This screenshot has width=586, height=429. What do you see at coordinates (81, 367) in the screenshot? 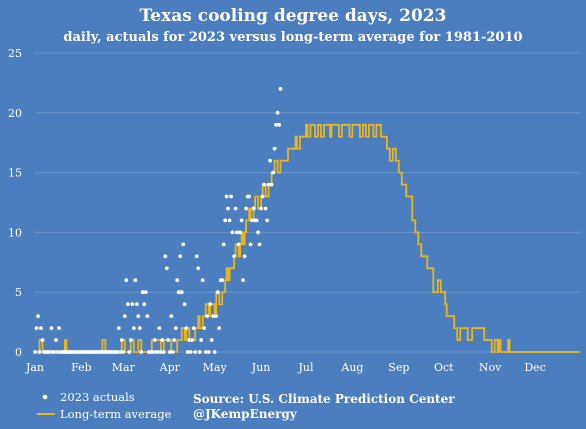
I see `x-tick-label-feb: Feb` at bounding box center [81, 367].